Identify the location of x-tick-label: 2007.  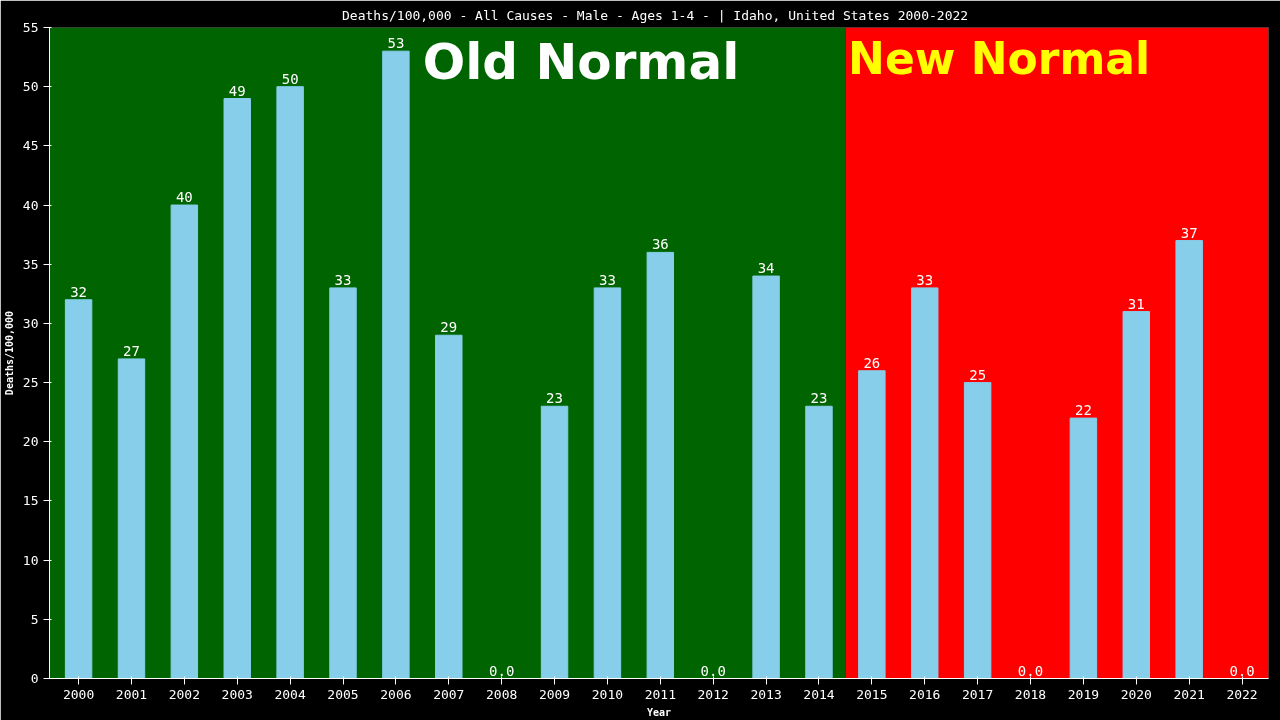
(449, 694).